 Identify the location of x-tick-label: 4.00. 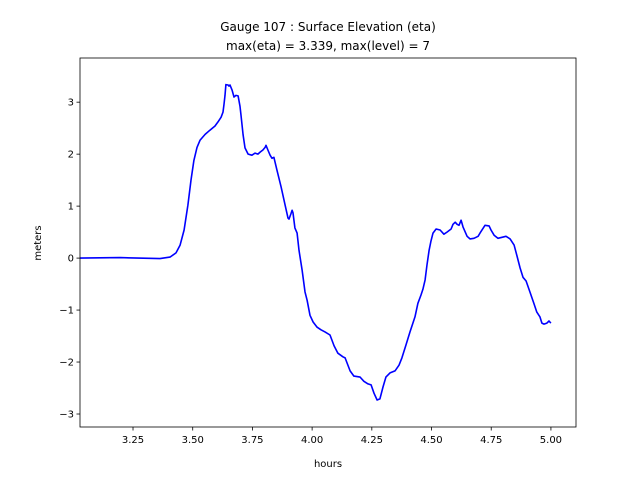
(312, 440).